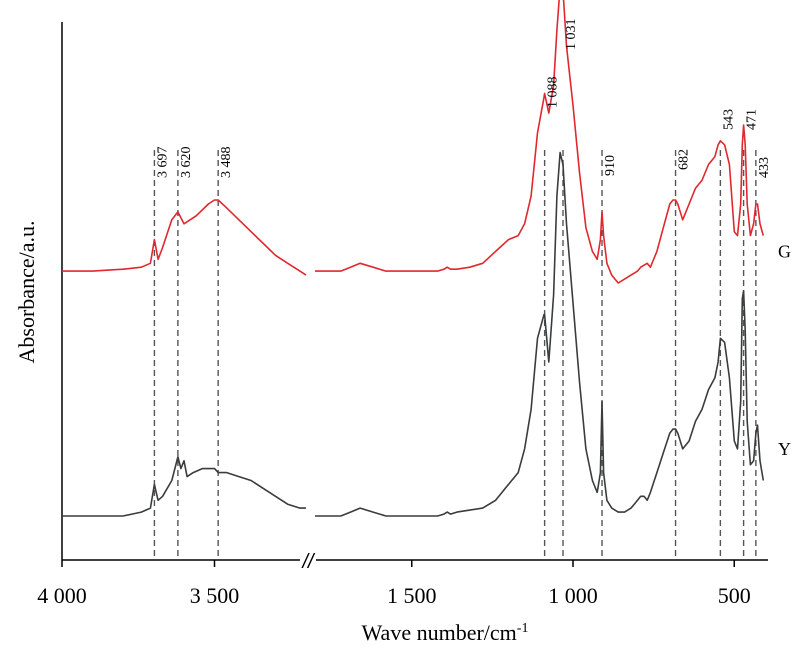 The width and height of the screenshot is (800, 657). What do you see at coordinates (784, 351) in the screenshot?
I see `series-name-labels: GY` at bounding box center [784, 351].